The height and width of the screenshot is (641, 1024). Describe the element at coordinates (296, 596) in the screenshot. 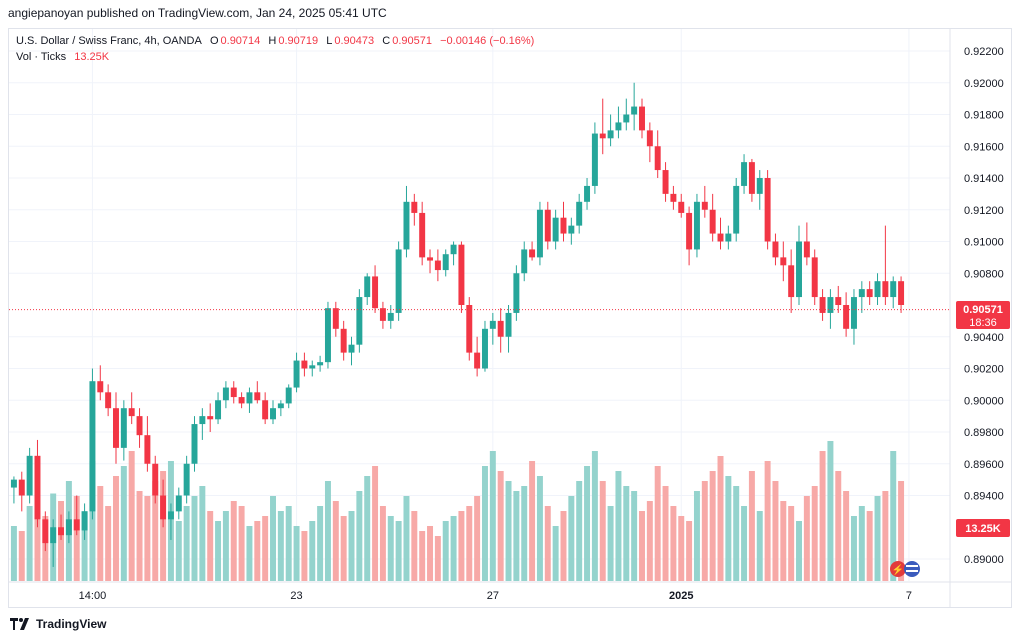

I see `time-tick-label: 23` at that location.